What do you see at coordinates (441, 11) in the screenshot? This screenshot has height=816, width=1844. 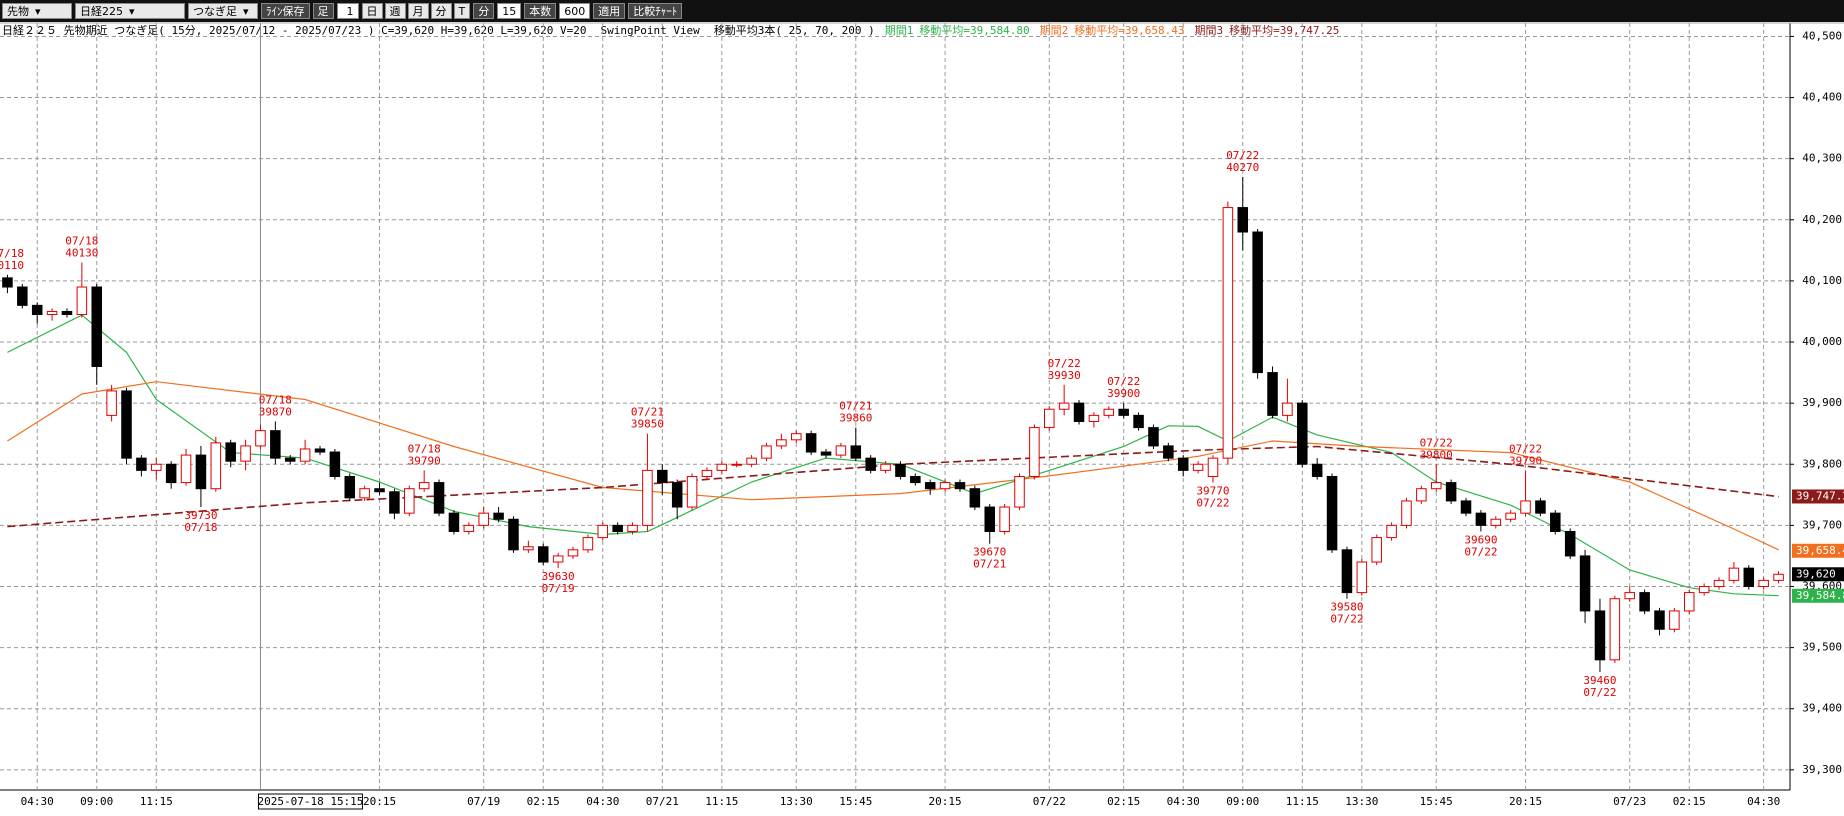 I see `period-button: 分` at bounding box center [441, 11].